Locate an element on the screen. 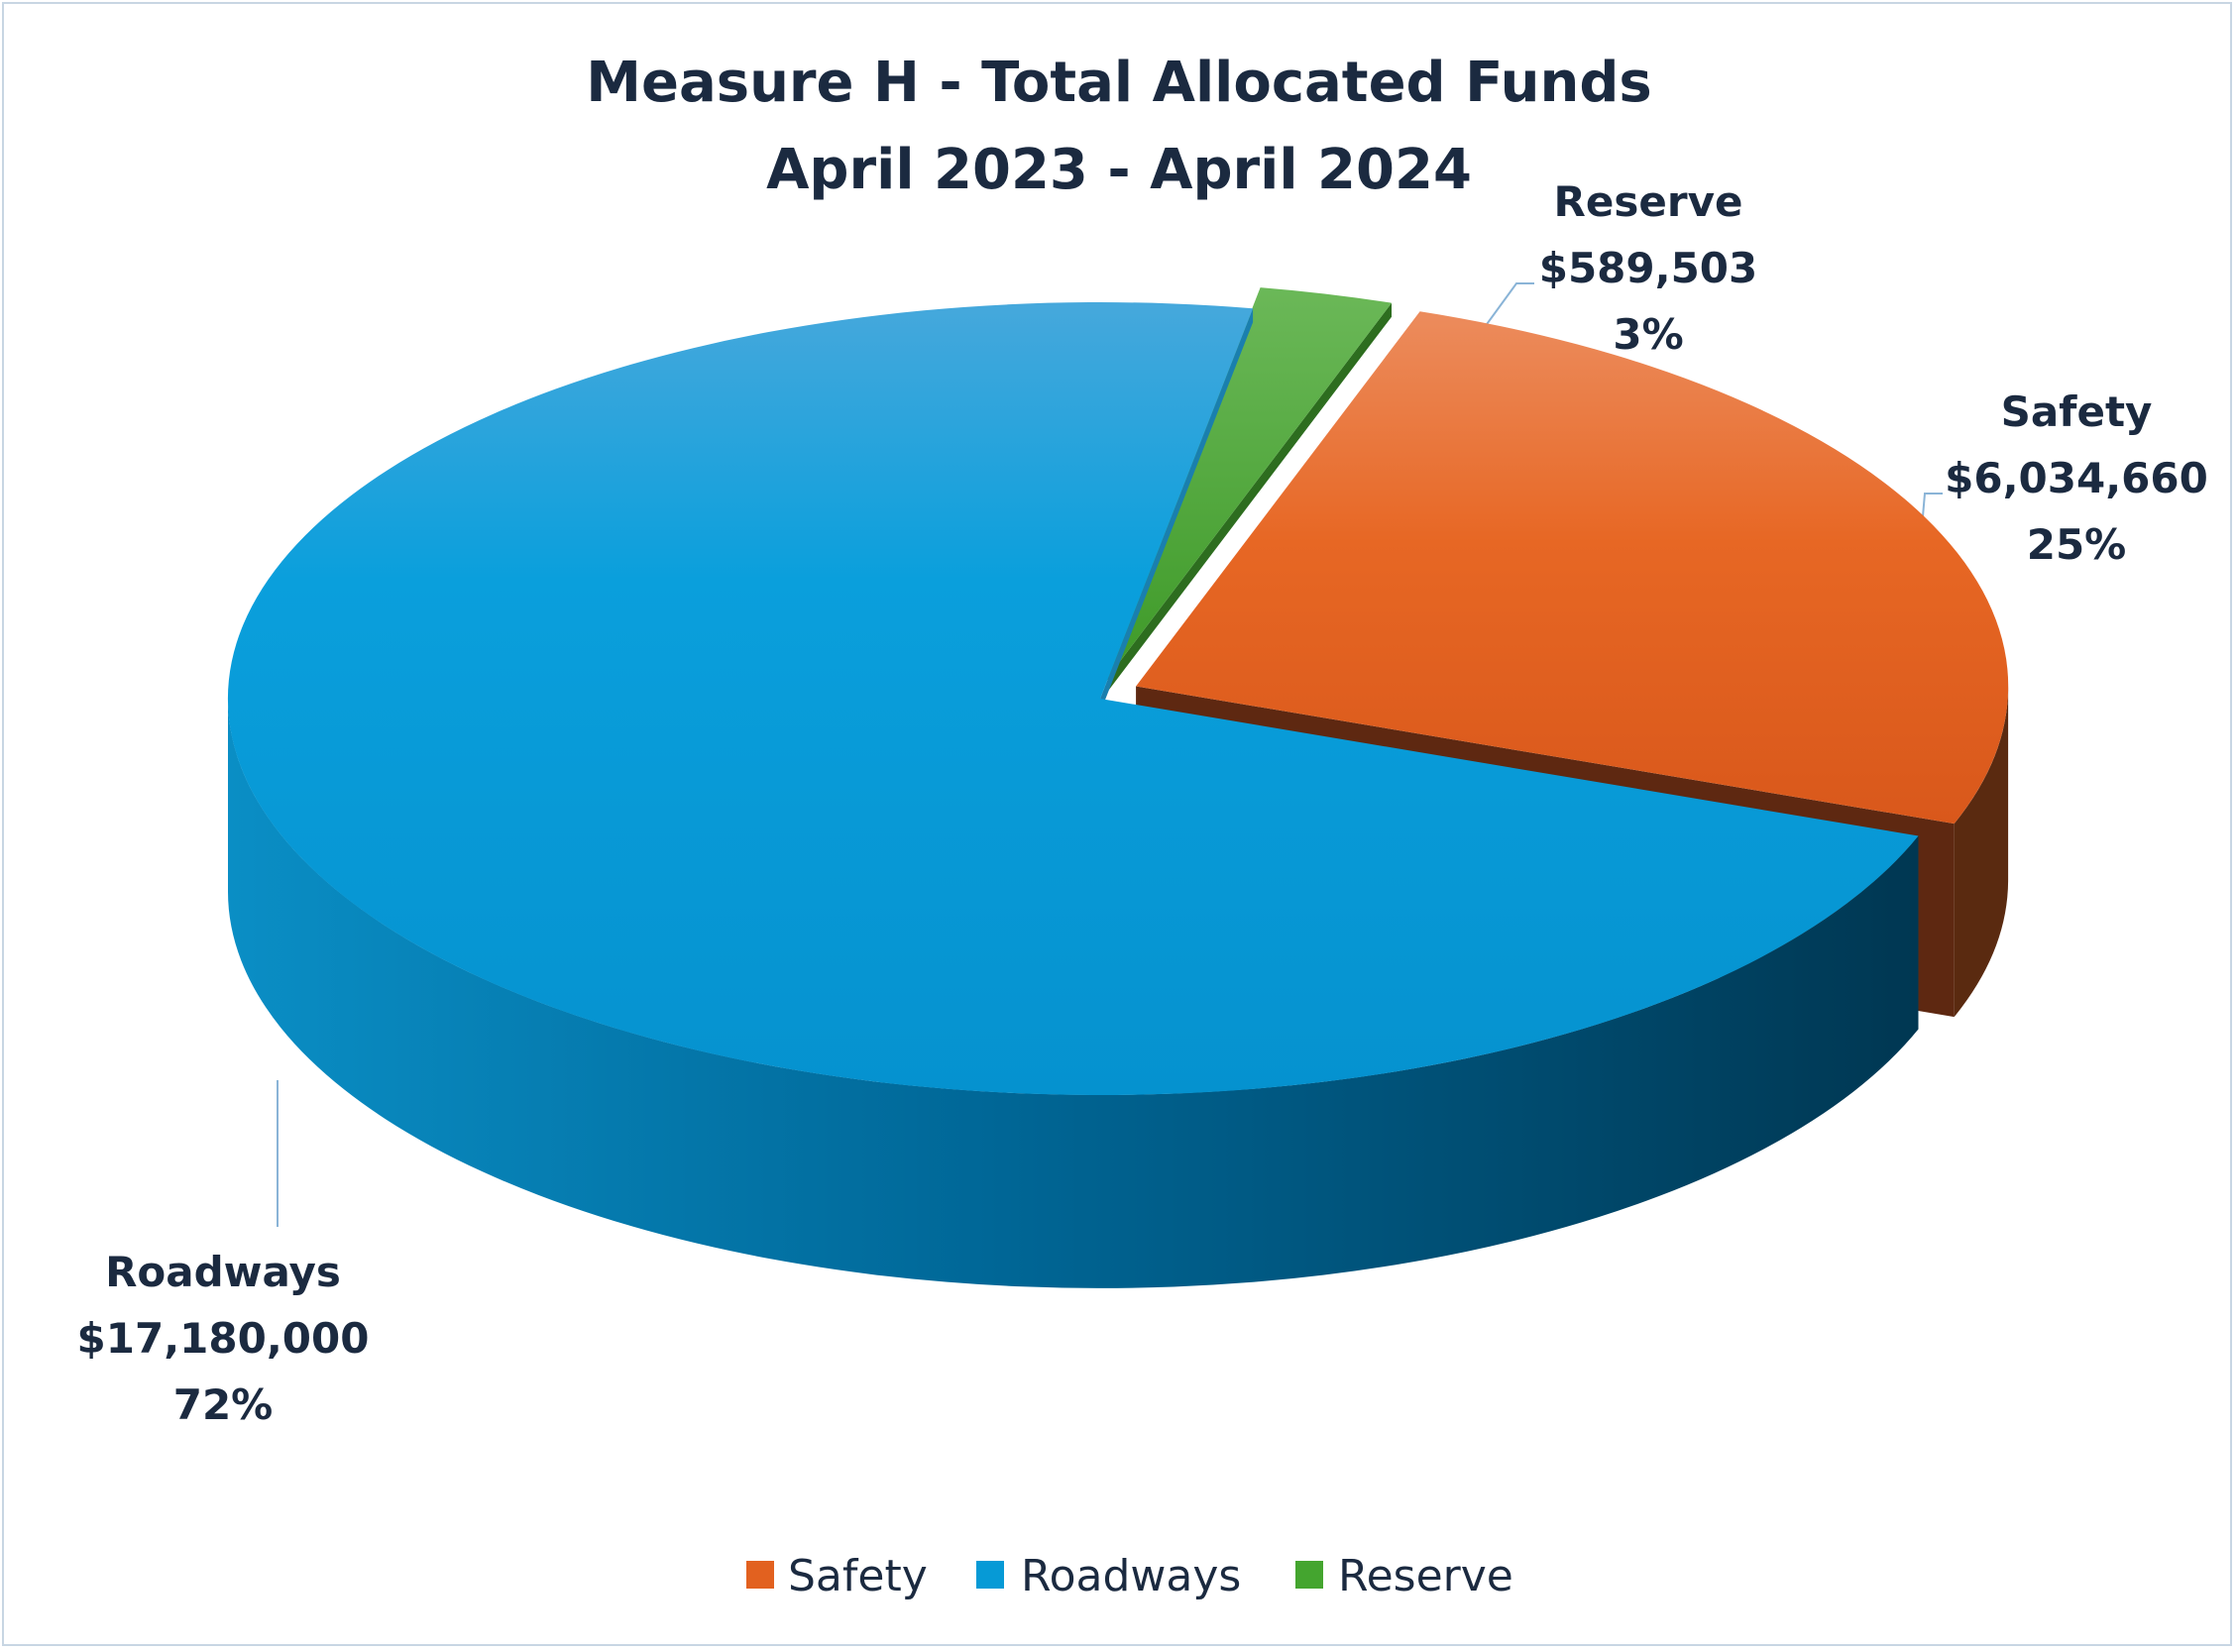 The width and height of the screenshot is (2238, 1652). data-label-safety-name: Safety is located at coordinates (2077, 411).